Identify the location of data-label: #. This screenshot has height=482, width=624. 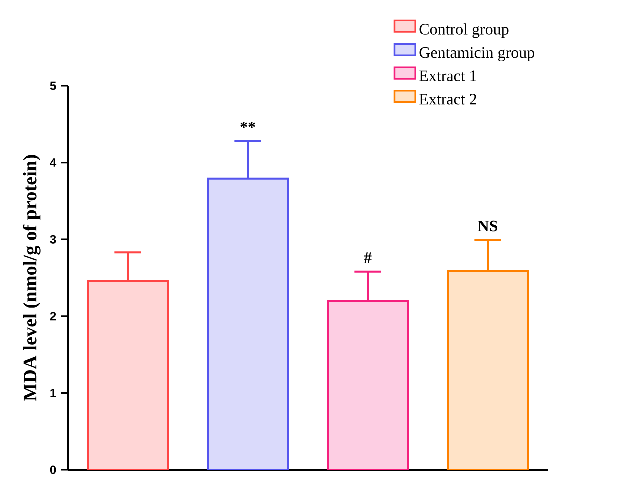
(368, 258).